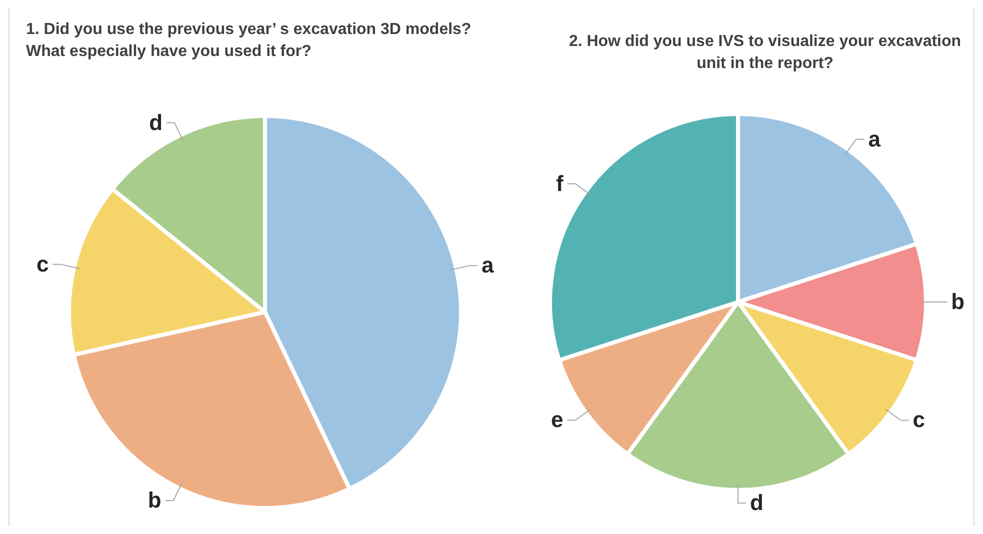 The width and height of the screenshot is (983, 534). I want to click on chart-title: 1. Did you use the previous year’ s excavation 3D models? What especially have you used it for?, so click(251, 40).